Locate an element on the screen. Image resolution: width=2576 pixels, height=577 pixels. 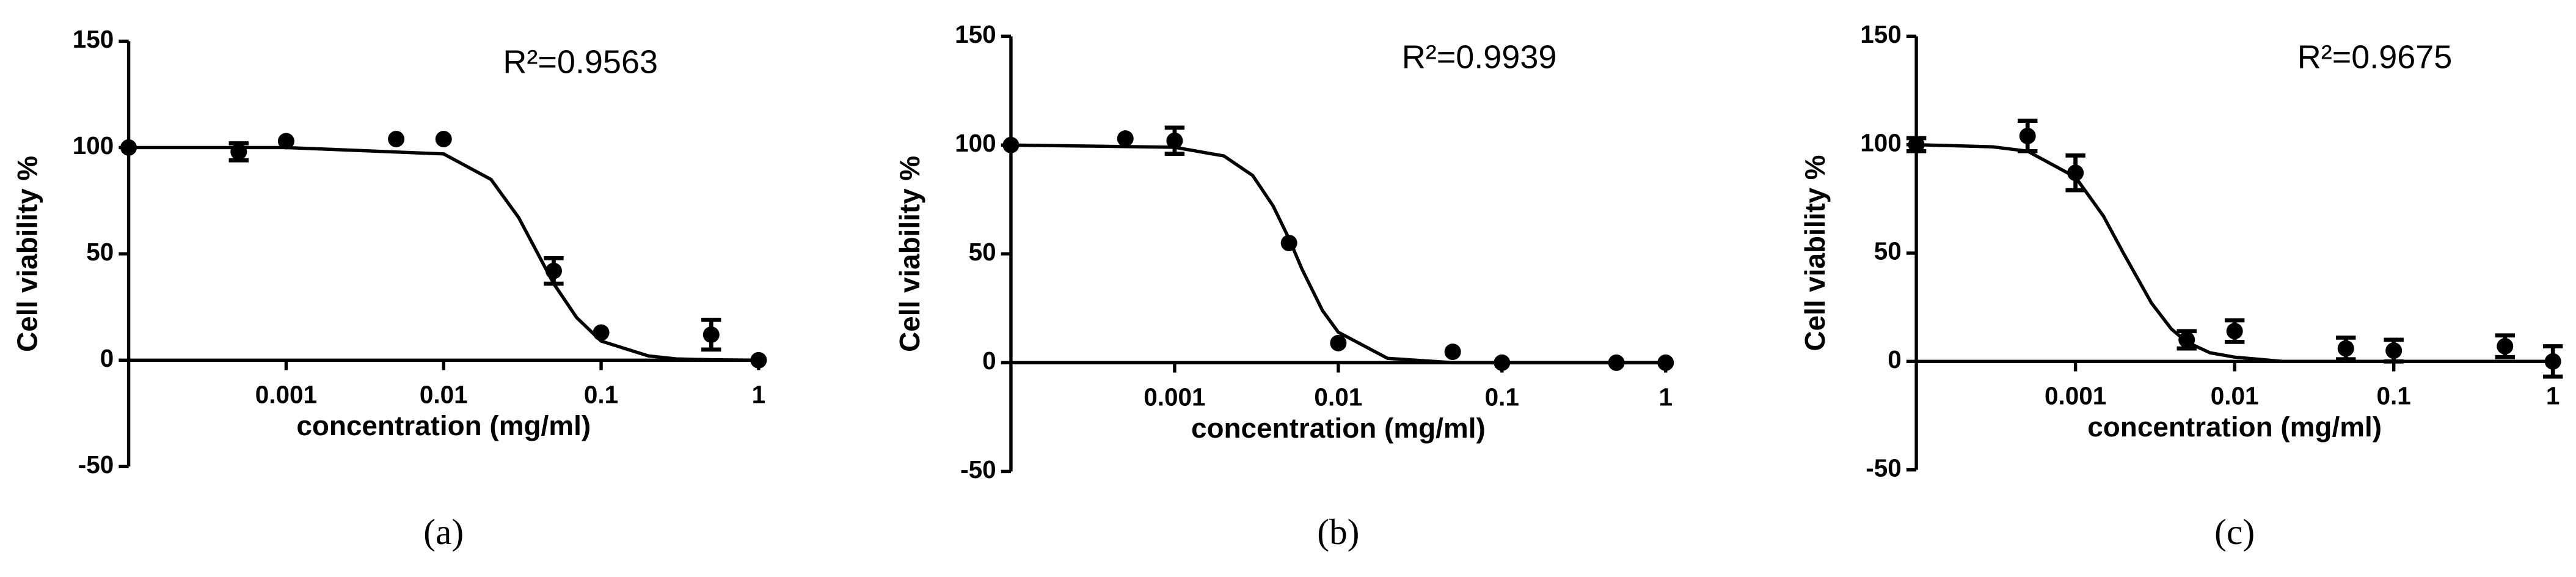
annotation: R²=0.9675 is located at coordinates (2375, 57).